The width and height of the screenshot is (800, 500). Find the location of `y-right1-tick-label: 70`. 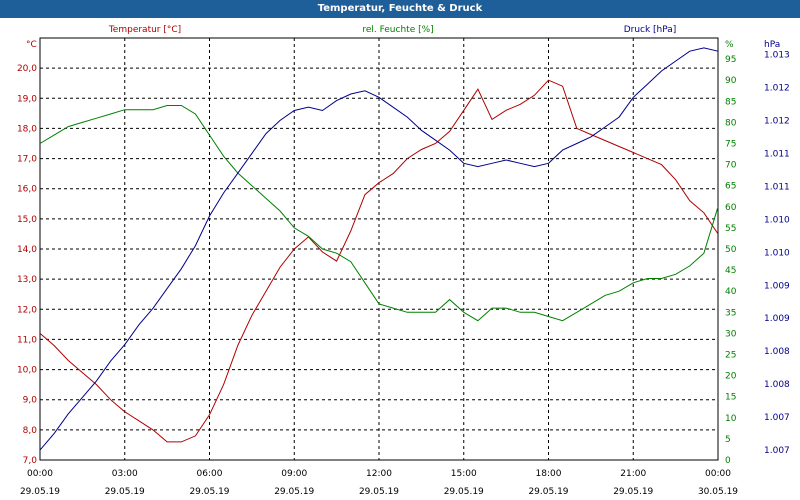

y-right1-tick-label: 70 is located at coordinates (731, 166).